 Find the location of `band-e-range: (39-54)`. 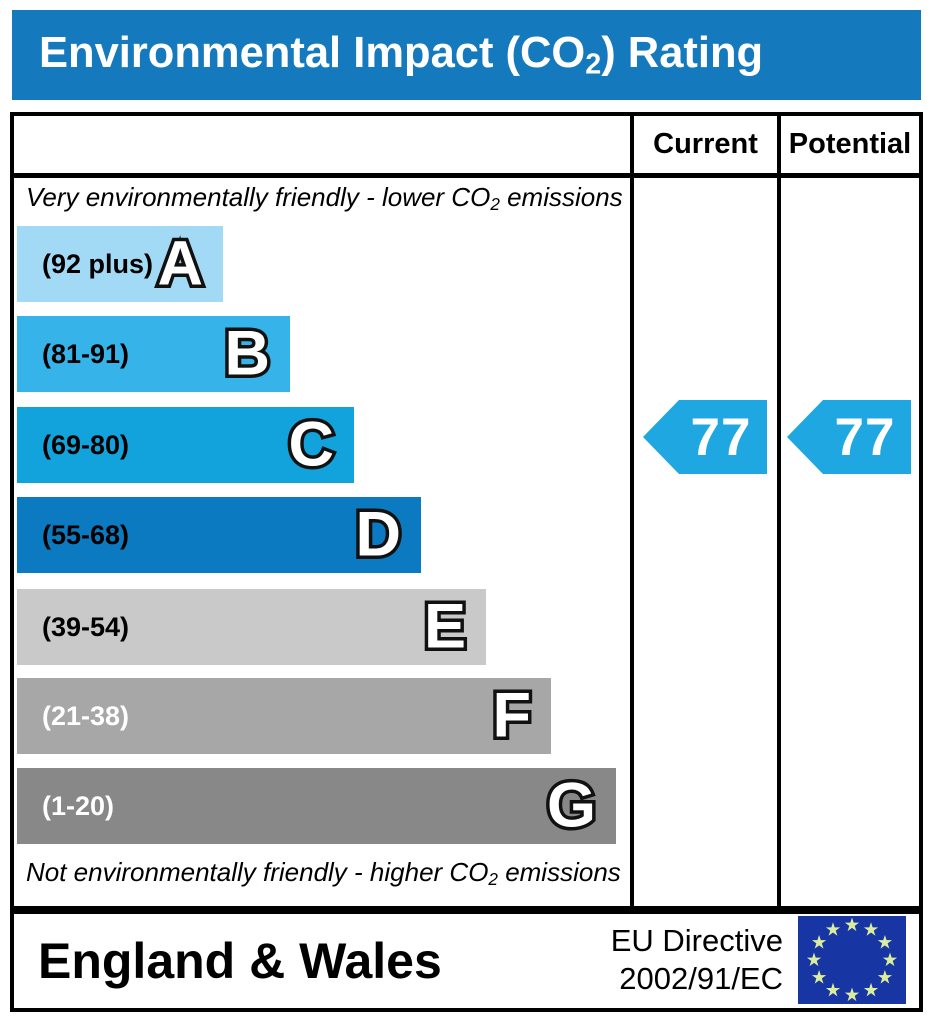

band-e-range: (39-54) is located at coordinates (86, 626).